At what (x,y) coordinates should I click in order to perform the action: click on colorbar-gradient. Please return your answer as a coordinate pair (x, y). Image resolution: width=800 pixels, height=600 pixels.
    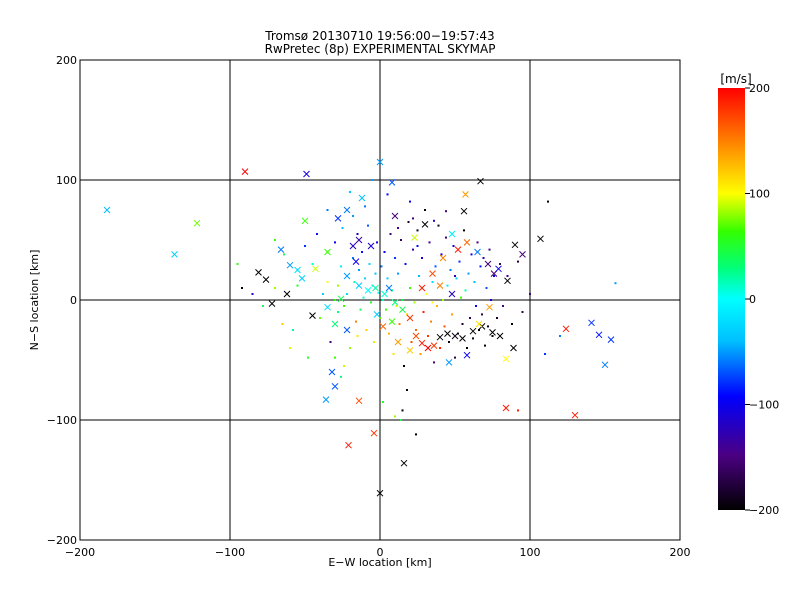
    Looking at the image, I should click on (731, 299).